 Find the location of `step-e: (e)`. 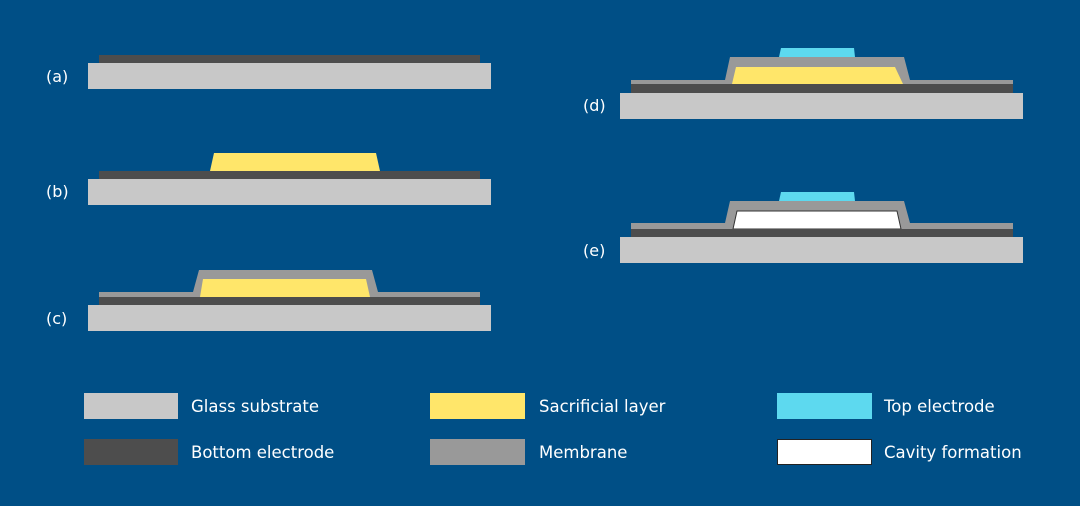

step-e: (e) is located at coordinates (803, 227).